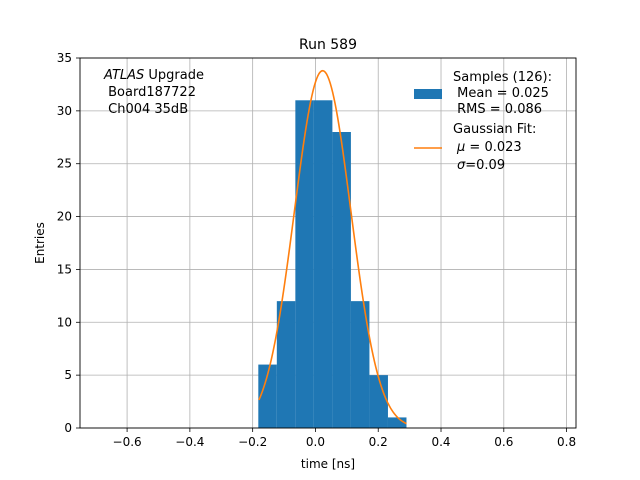 This screenshot has height=480, width=640. What do you see at coordinates (64, 58) in the screenshot?
I see `y-tick-label: 35` at bounding box center [64, 58].